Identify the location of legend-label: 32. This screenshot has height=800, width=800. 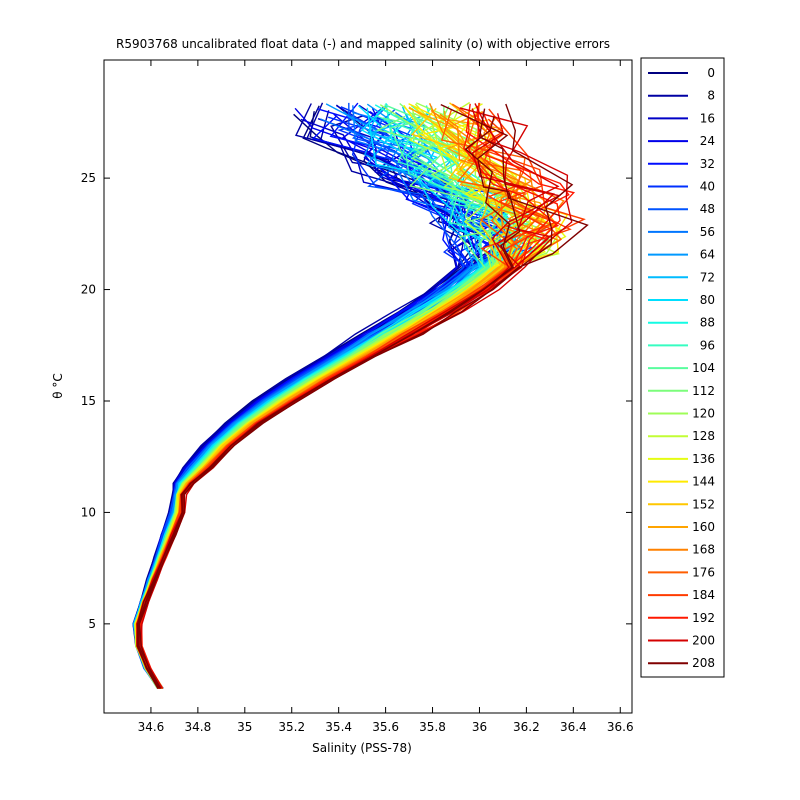
(707, 164).